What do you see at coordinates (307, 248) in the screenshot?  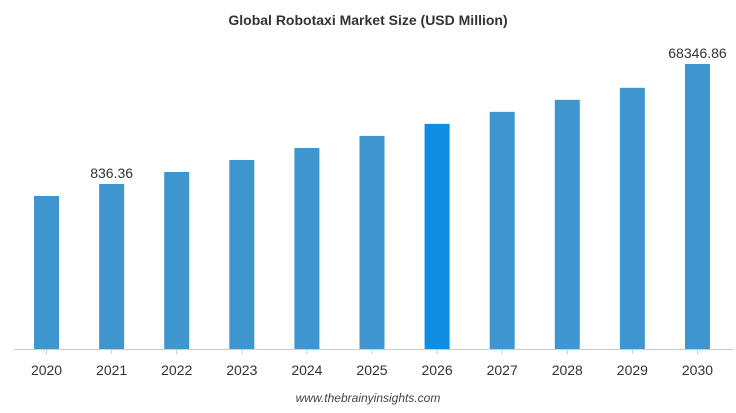 I see `bar-2024` at bounding box center [307, 248].